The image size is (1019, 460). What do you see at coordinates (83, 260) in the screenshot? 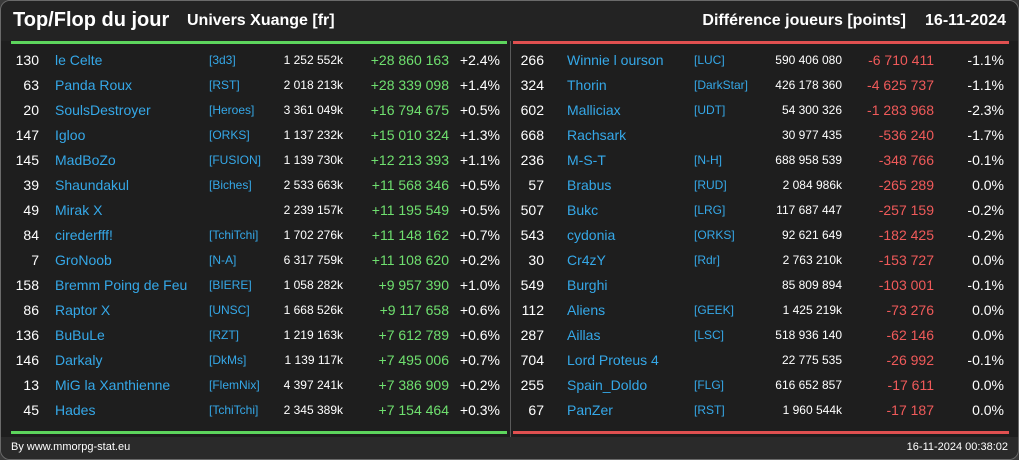
I see `player-name-link: GroNoob` at bounding box center [83, 260].